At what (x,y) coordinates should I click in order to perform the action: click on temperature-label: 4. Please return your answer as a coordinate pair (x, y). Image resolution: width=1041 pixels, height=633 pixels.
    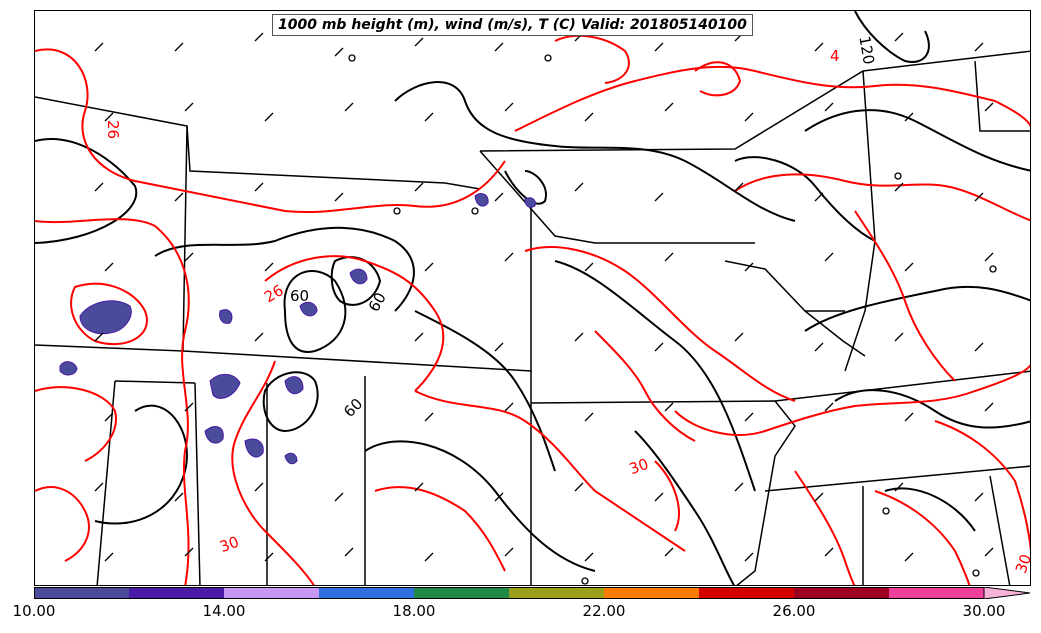
    Looking at the image, I should click on (835, 56).